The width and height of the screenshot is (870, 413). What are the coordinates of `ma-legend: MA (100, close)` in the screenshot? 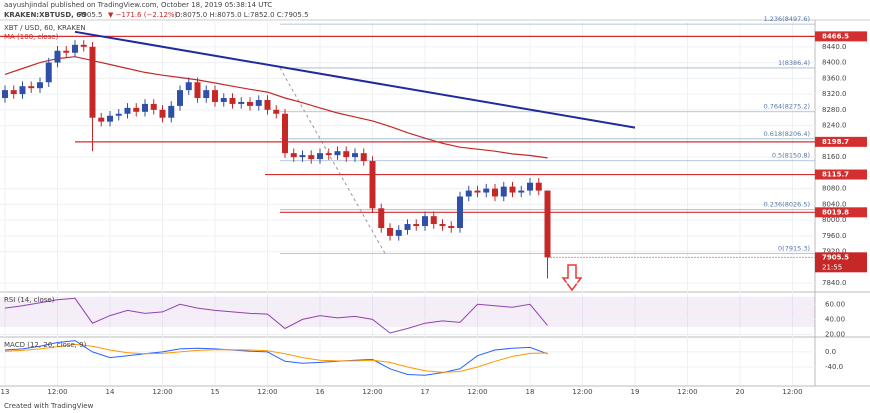 It's located at (31, 37).